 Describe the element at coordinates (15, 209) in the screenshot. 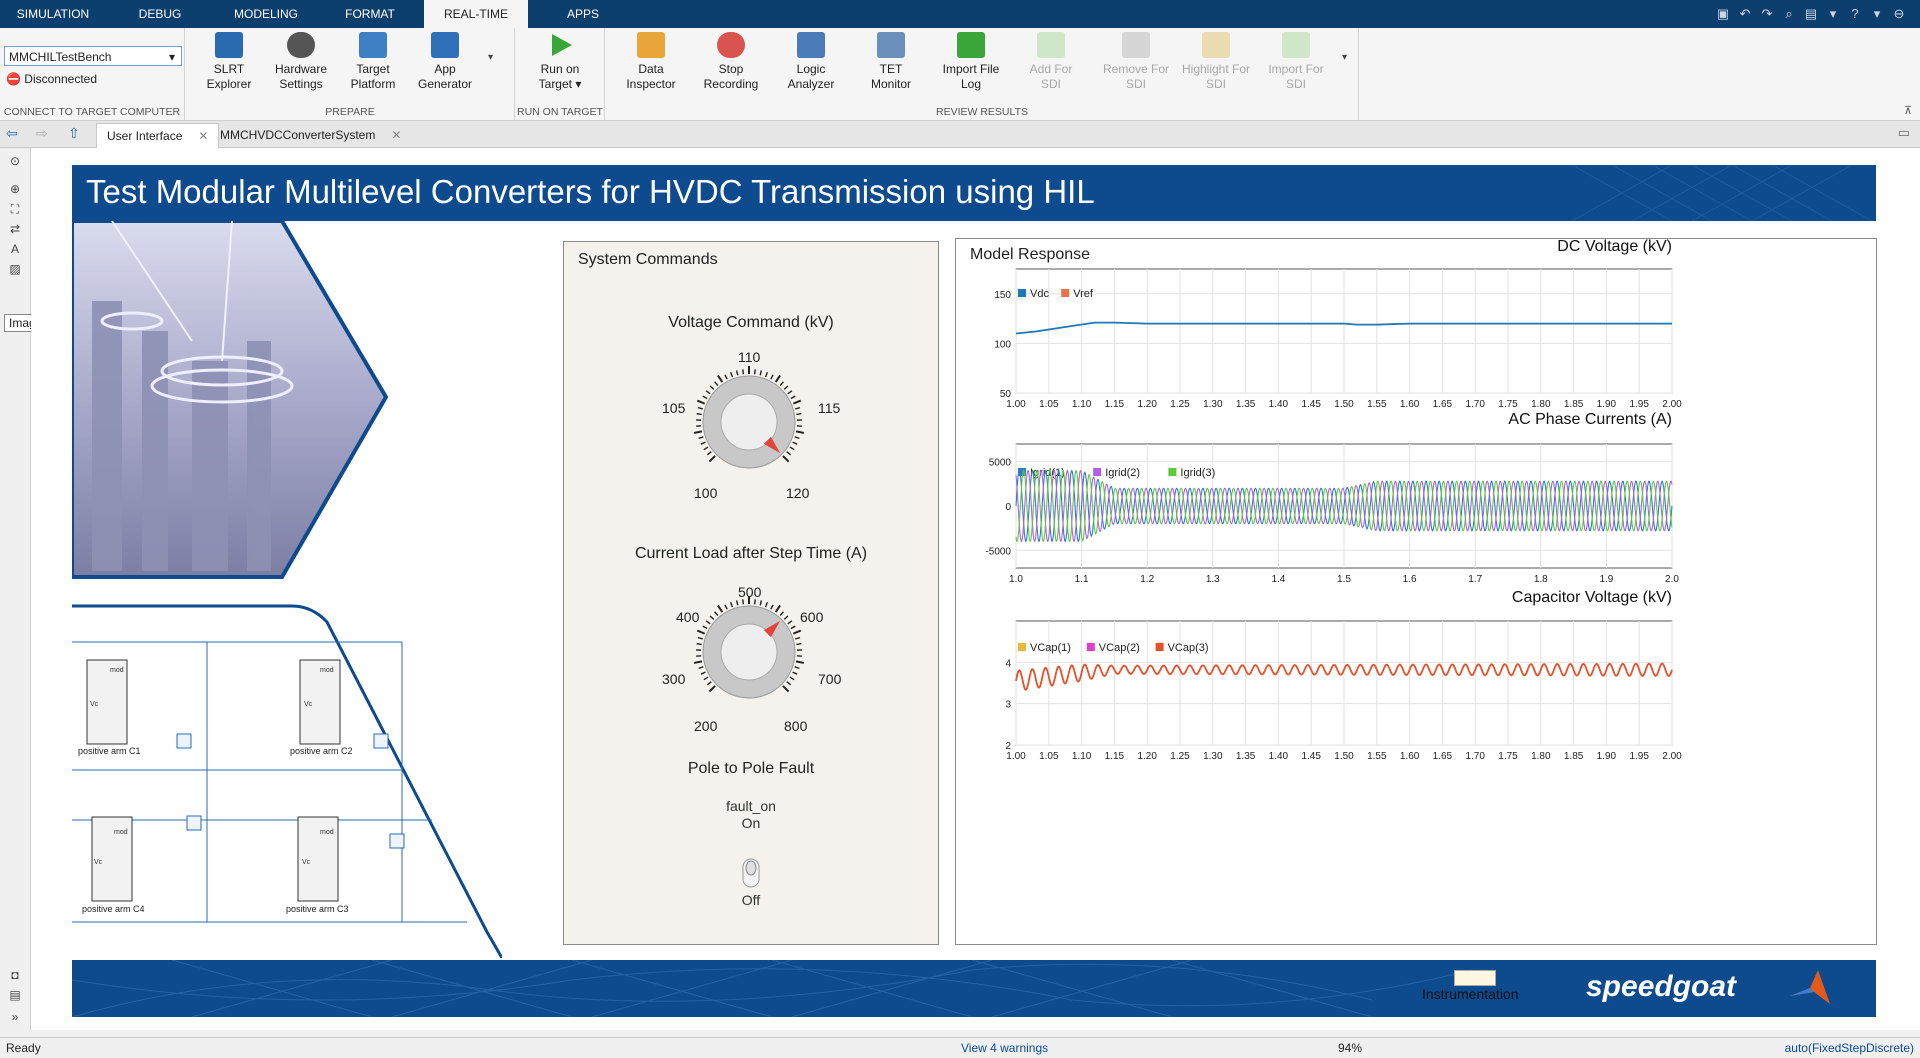

I see `fit-view-icon: ⛶` at that location.